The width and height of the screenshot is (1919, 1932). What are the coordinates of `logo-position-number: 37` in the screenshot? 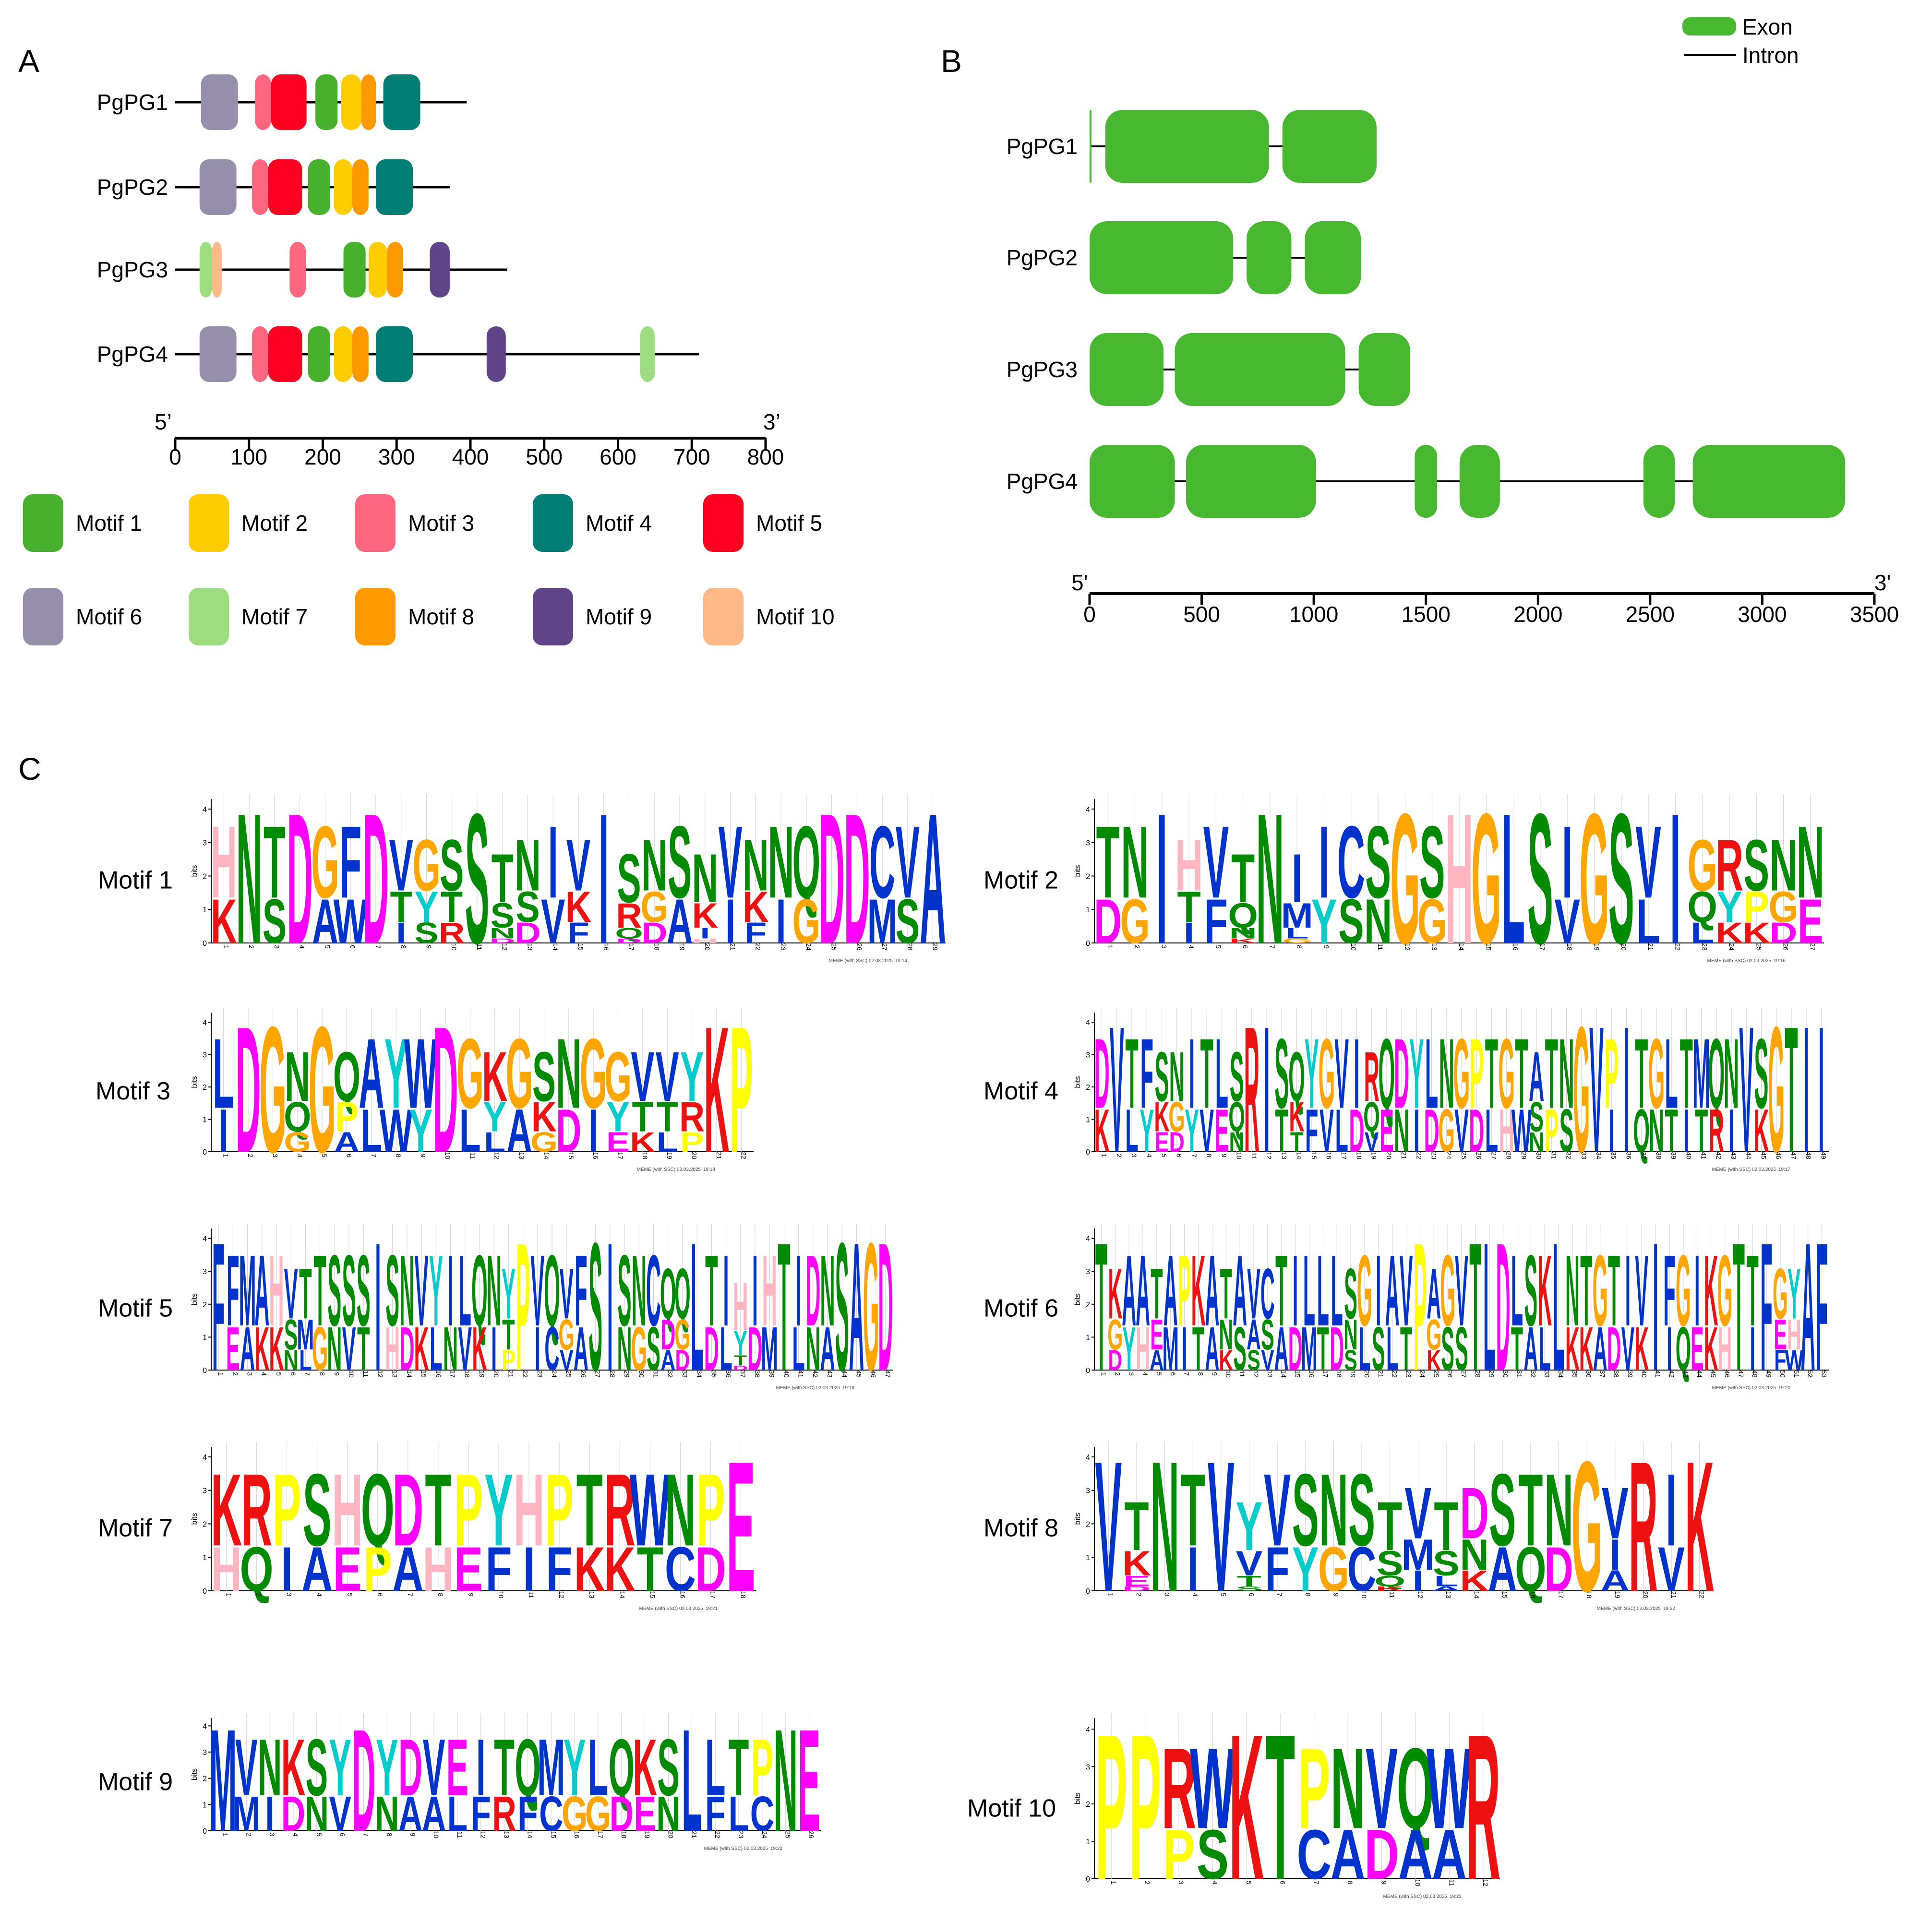 It's located at (1603, 1374).